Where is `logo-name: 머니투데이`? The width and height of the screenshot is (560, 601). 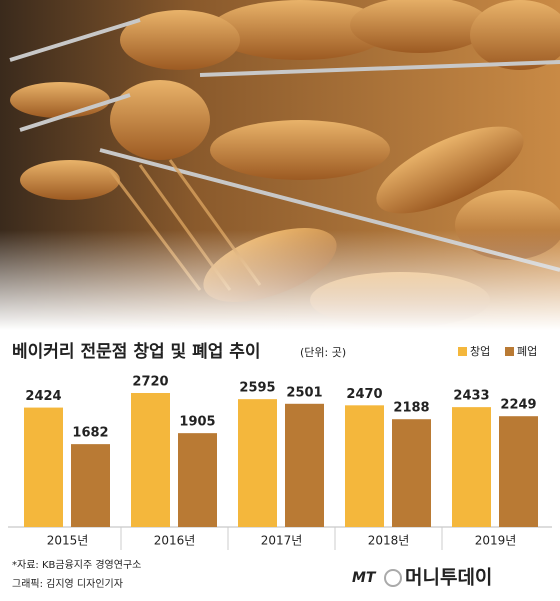
logo-name: 머니투데이 is located at coordinates (448, 578).